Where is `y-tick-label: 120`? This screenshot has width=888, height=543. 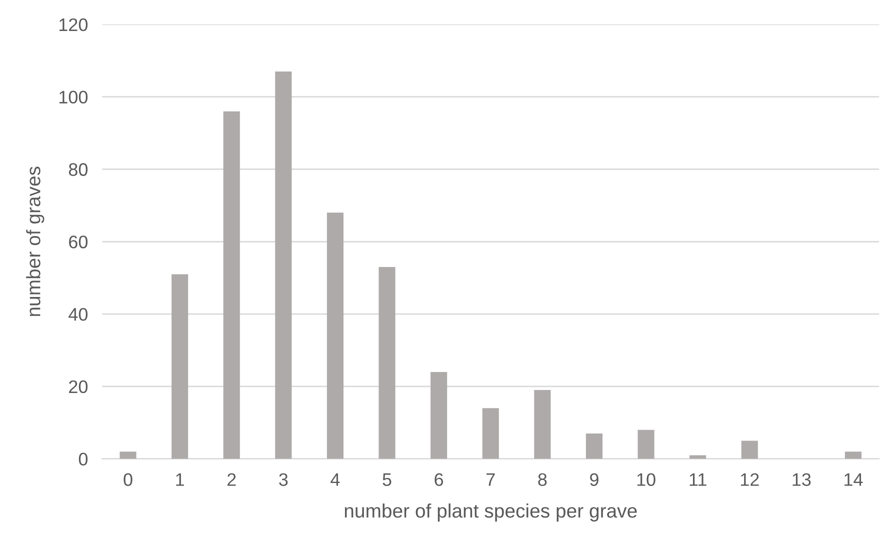
y-tick-label: 120 is located at coordinates (73, 25).